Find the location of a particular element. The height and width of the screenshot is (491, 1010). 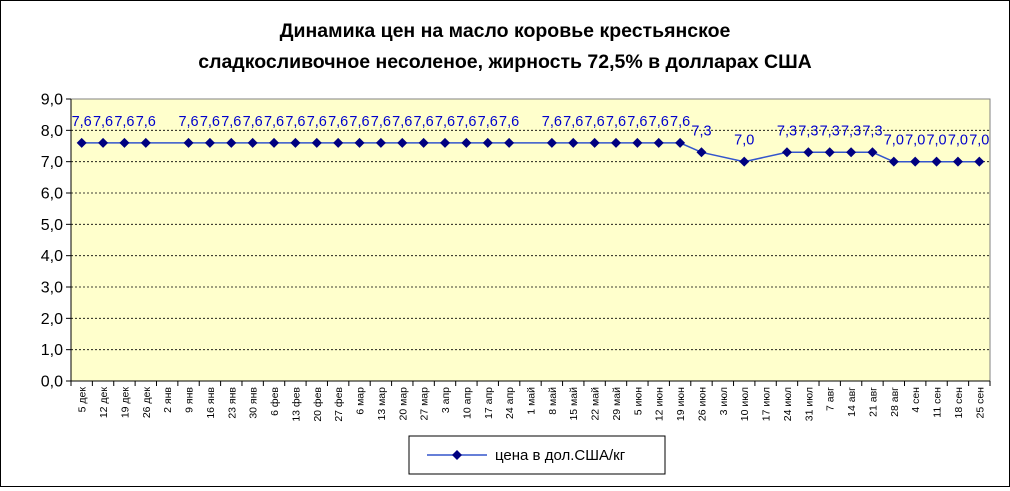

x-tick-label: 21 авг is located at coordinates (873, 402).